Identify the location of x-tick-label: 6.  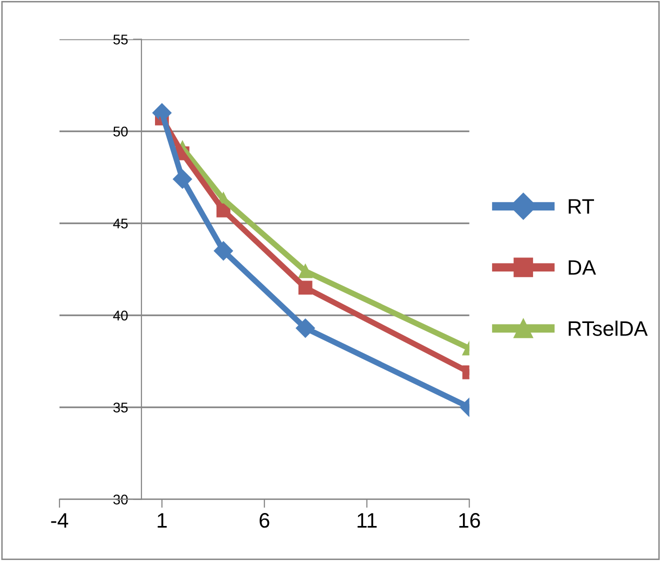
(265, 520).